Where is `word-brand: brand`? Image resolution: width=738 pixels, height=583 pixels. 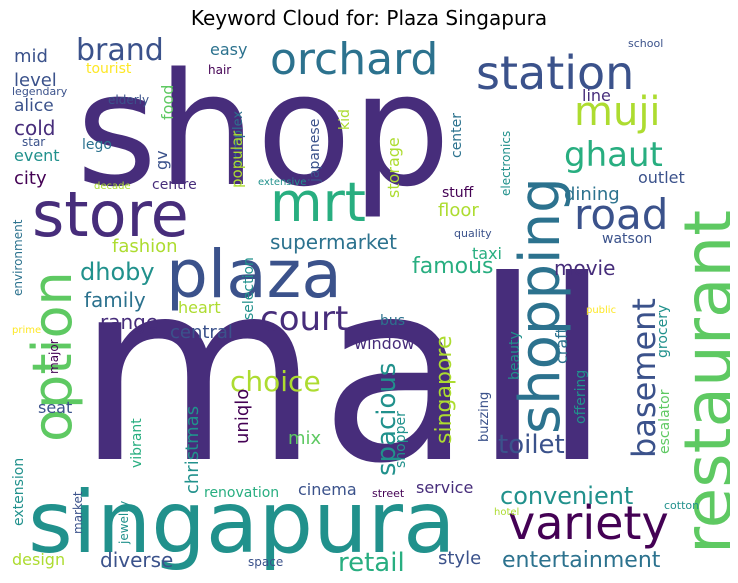
word-brand: brand is located at coordinates (120, 51).